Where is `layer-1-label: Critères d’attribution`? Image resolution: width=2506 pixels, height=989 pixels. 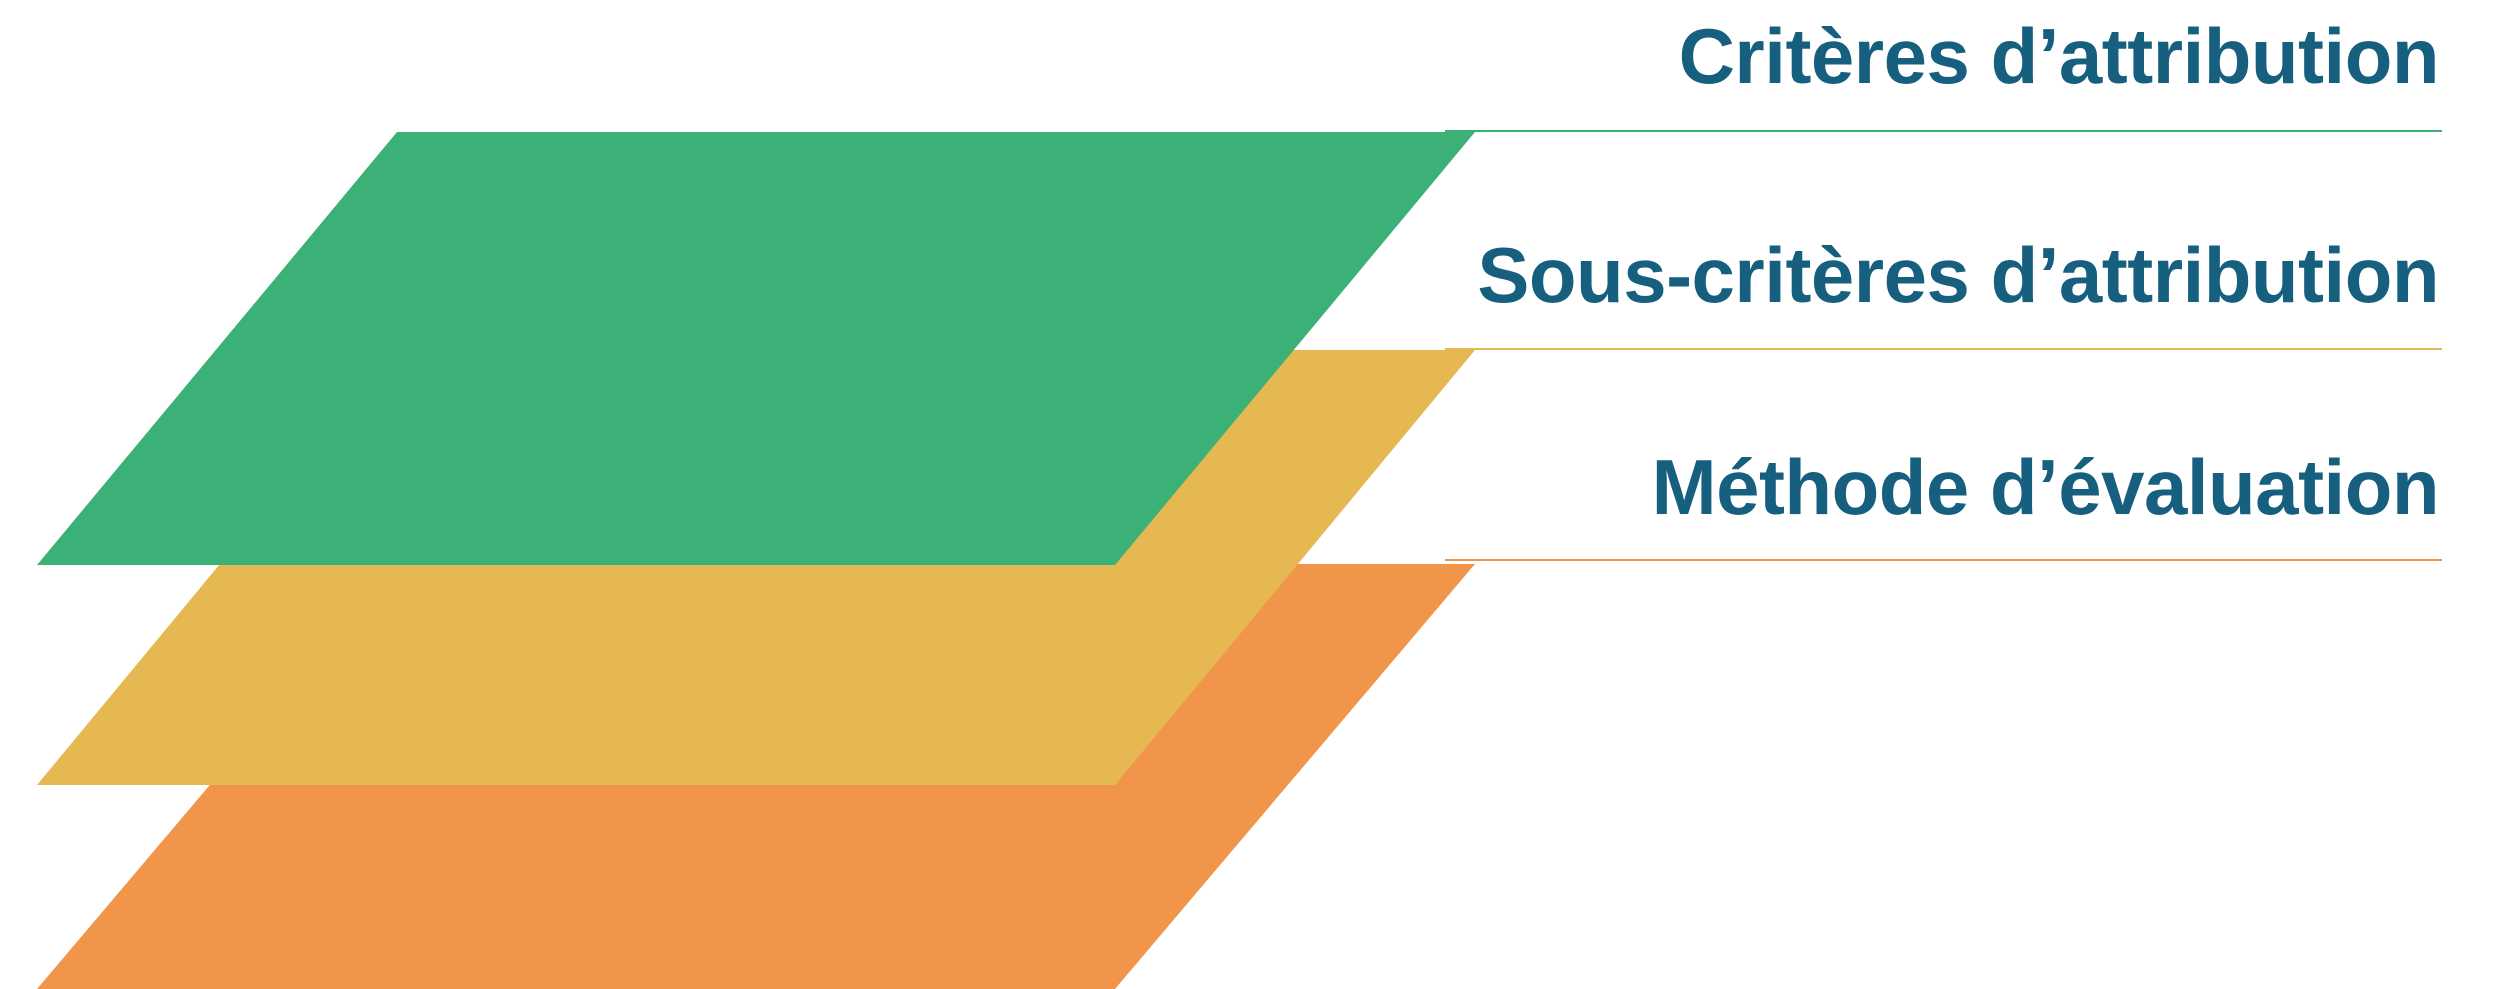 layer-1-label: Critères d’attribution is located at coordinates (2059, 56).